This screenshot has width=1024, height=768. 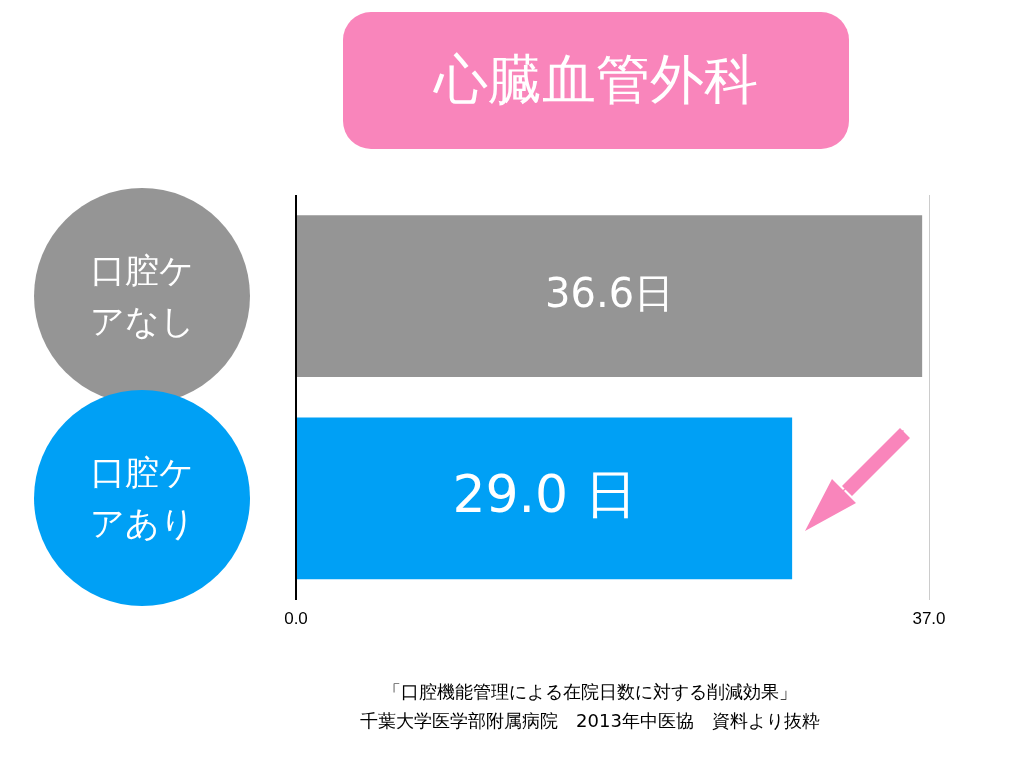 I want to click on x-tick-label: 37.0, so click(x=929, y=619).